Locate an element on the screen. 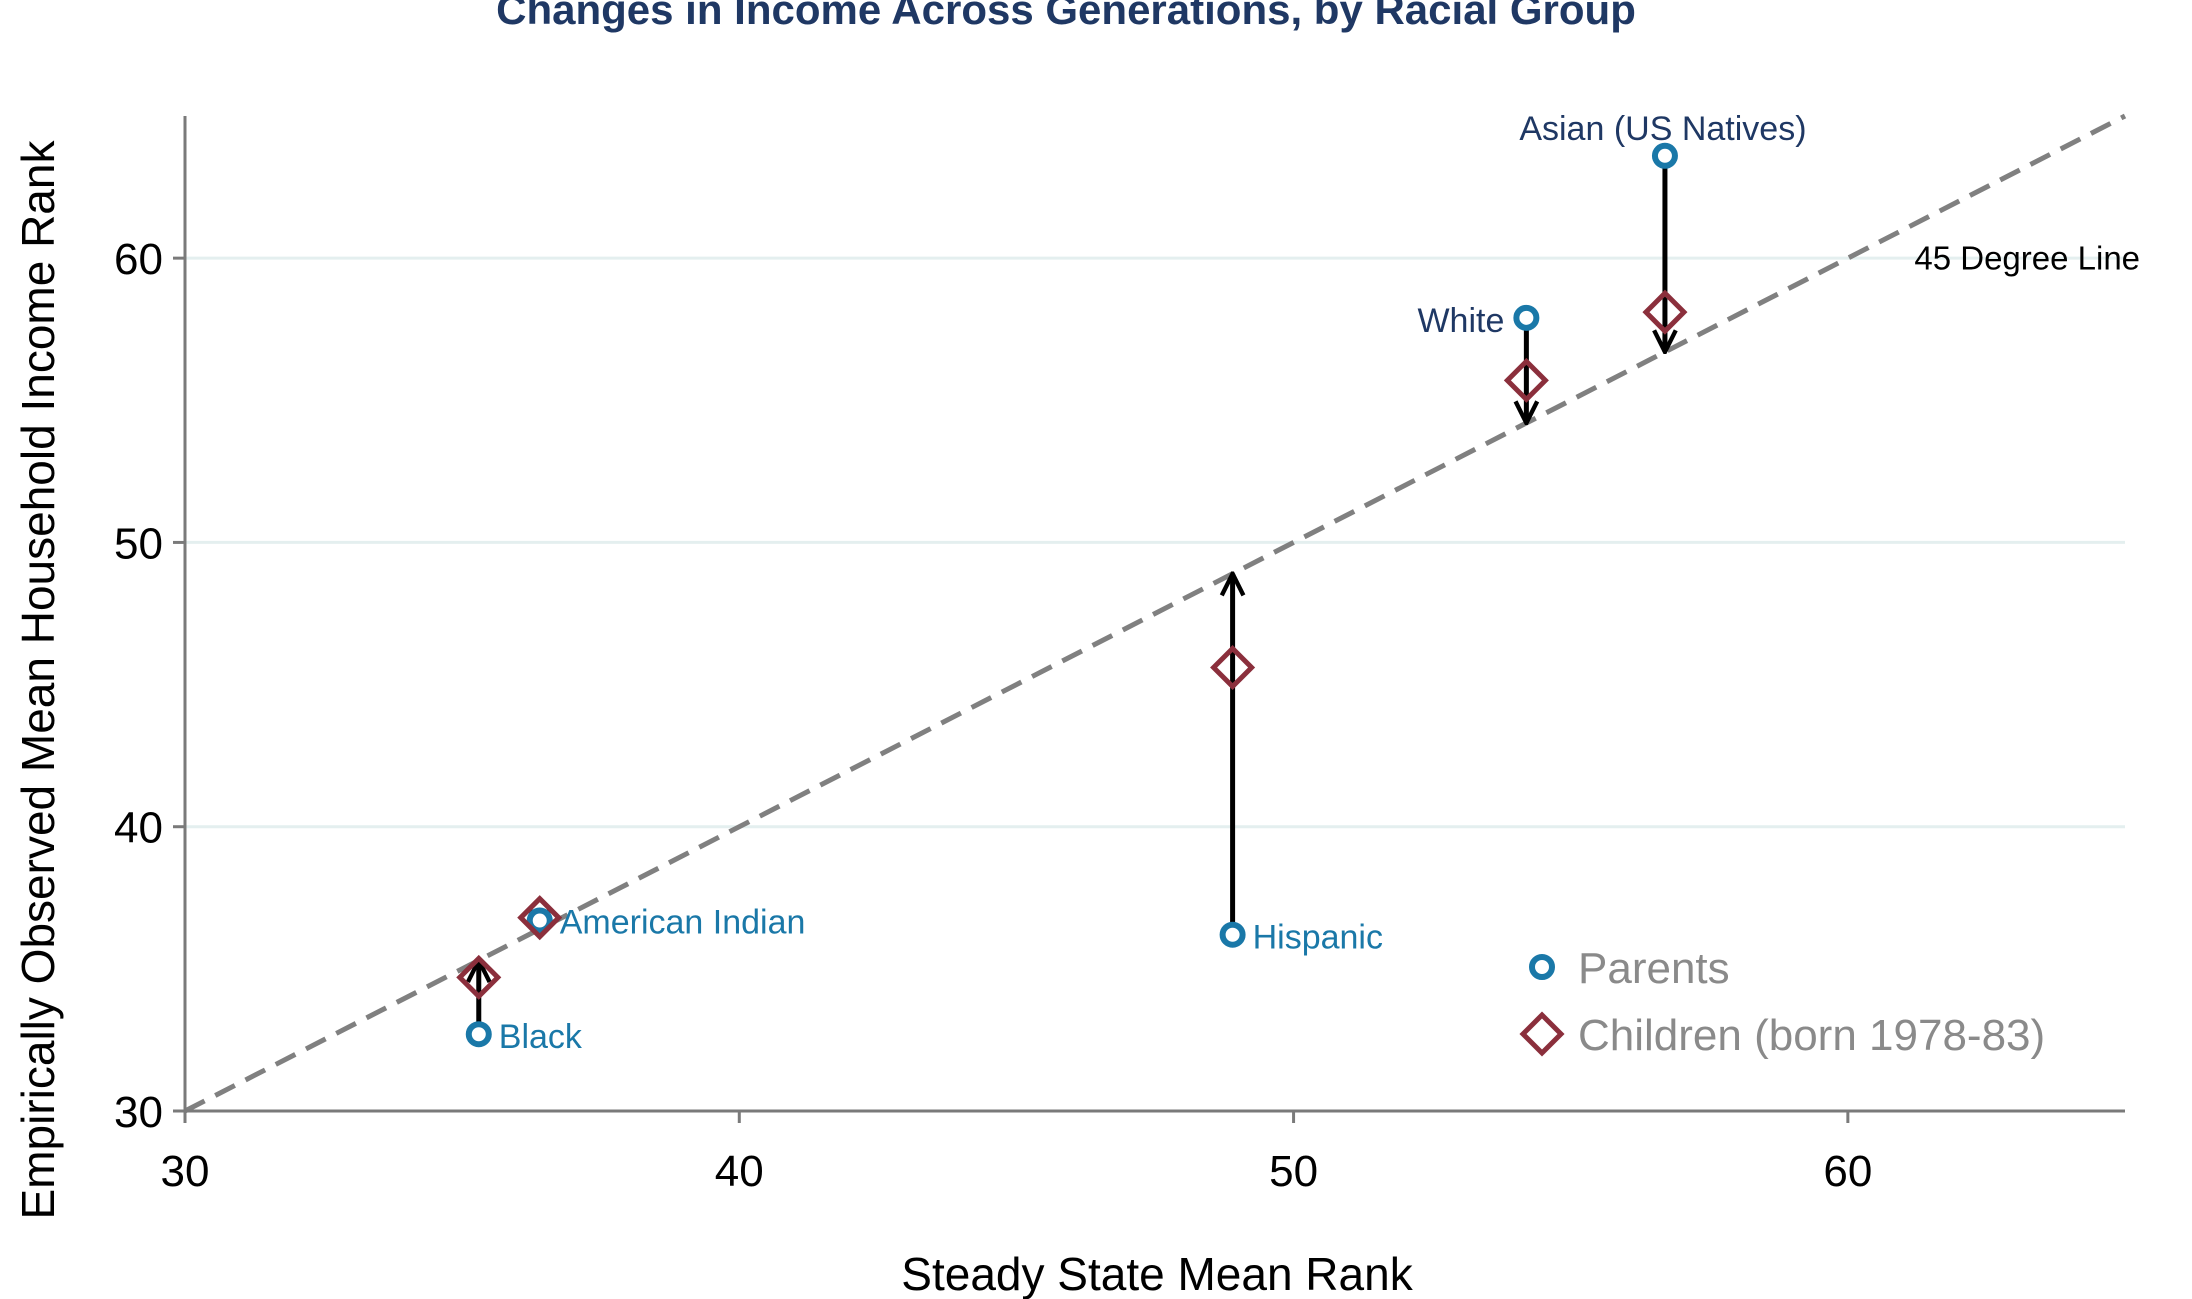  x-axis-title: Steady State Mean Rank is located at coordinates (1157, 1273).